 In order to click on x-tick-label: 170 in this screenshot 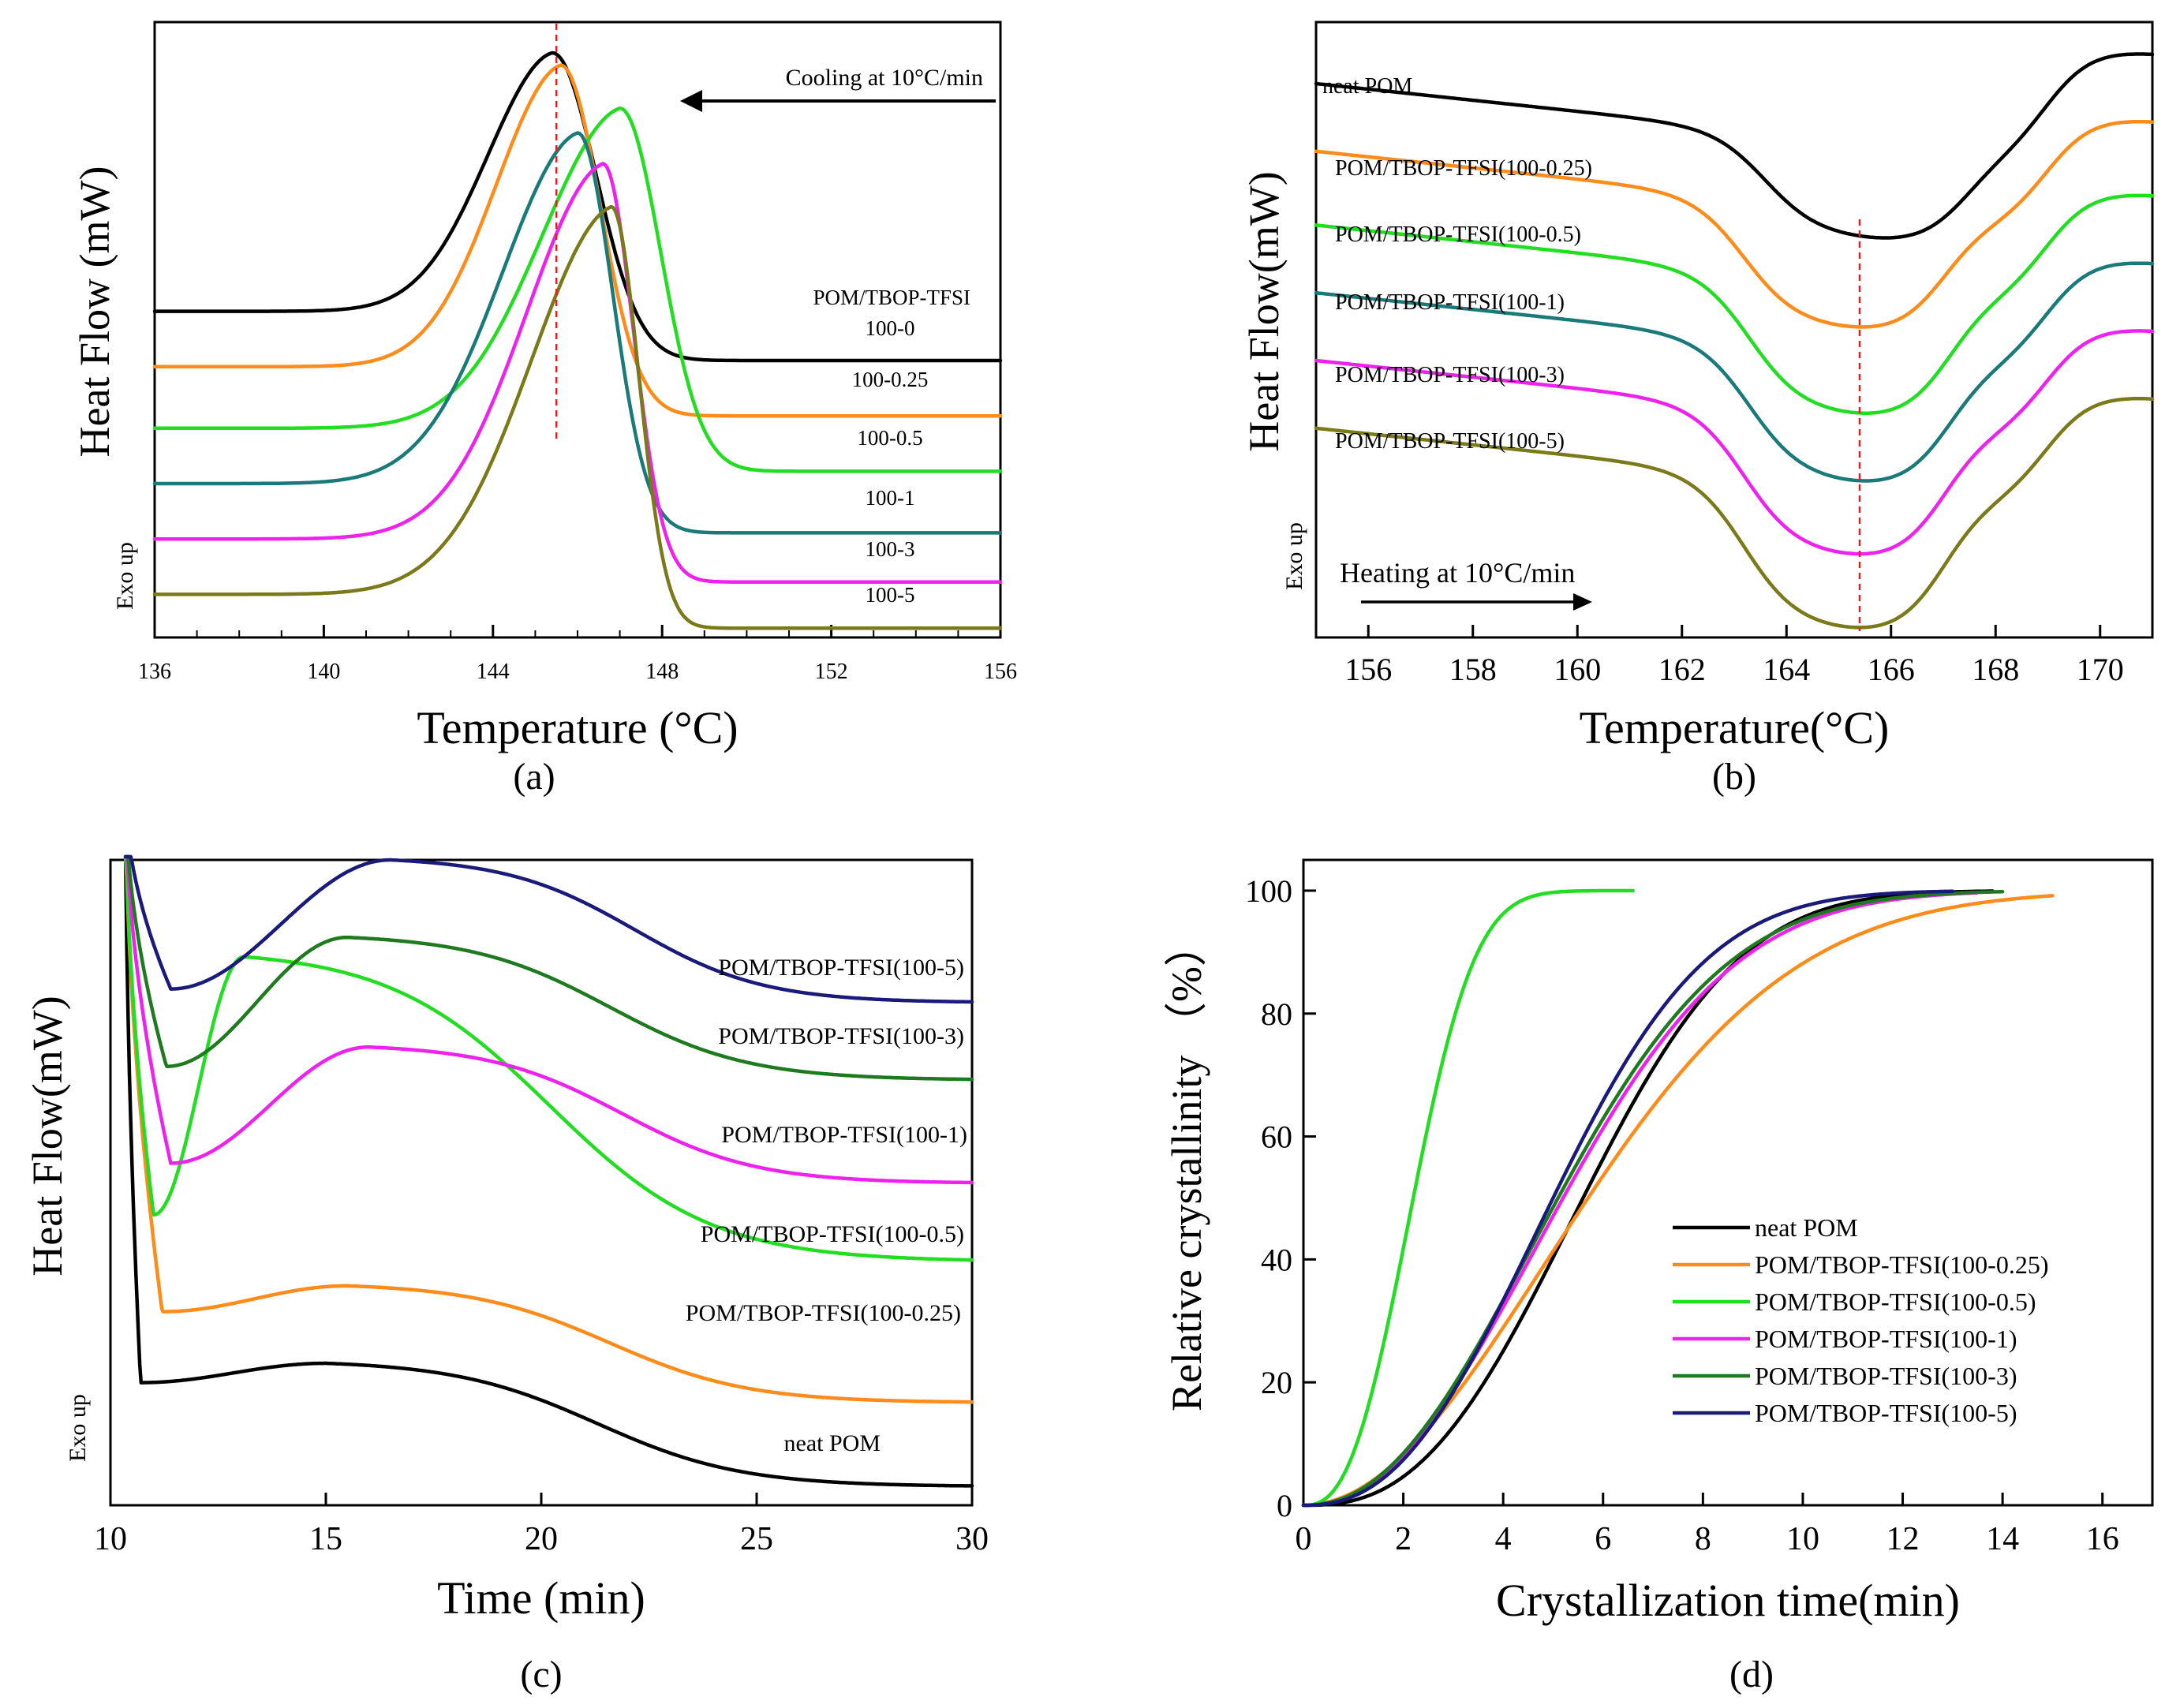, I will do `click(2100, 669)`.